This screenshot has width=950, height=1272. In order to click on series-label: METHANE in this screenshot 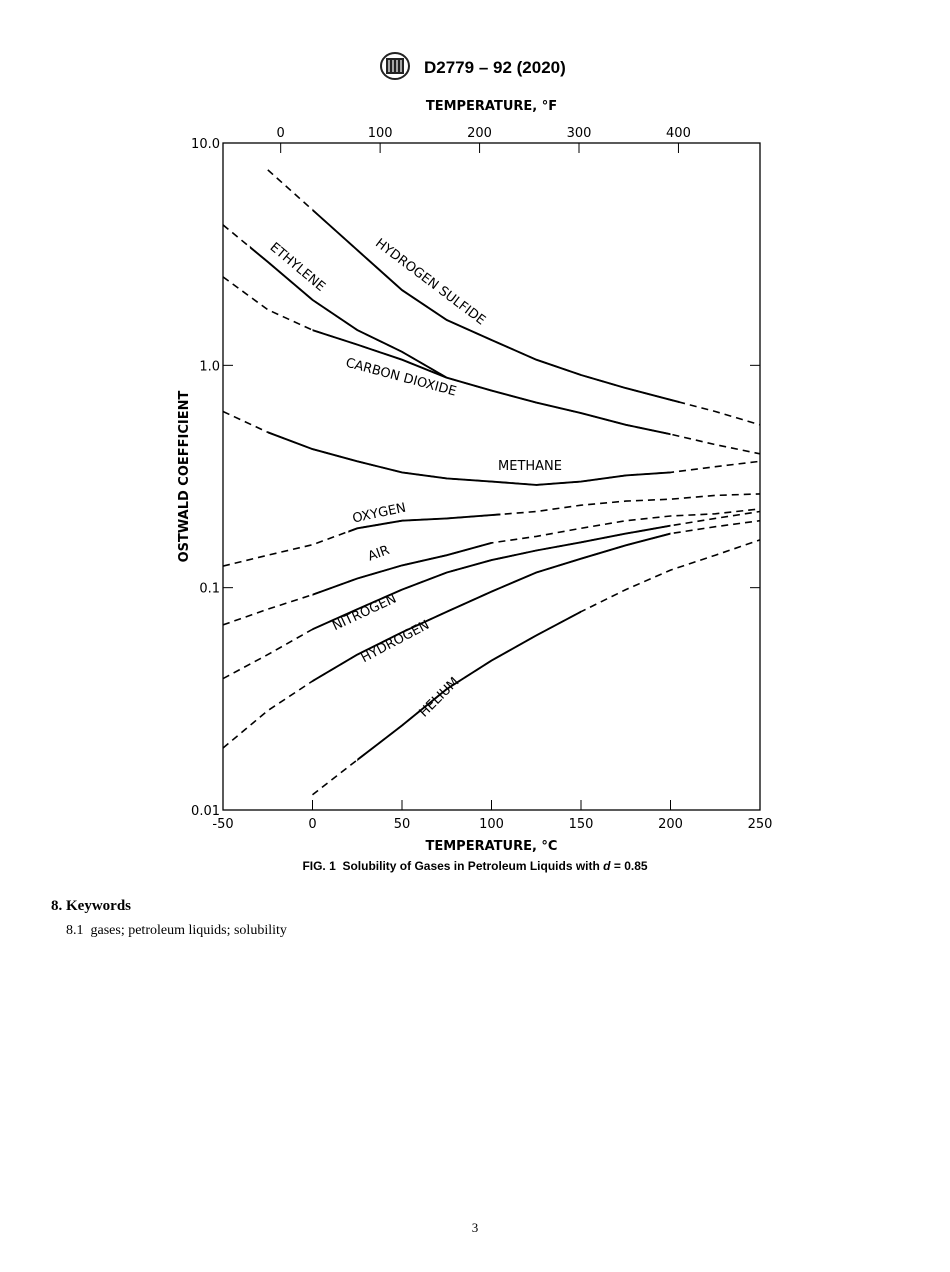, I will do `click(530, 466)`.